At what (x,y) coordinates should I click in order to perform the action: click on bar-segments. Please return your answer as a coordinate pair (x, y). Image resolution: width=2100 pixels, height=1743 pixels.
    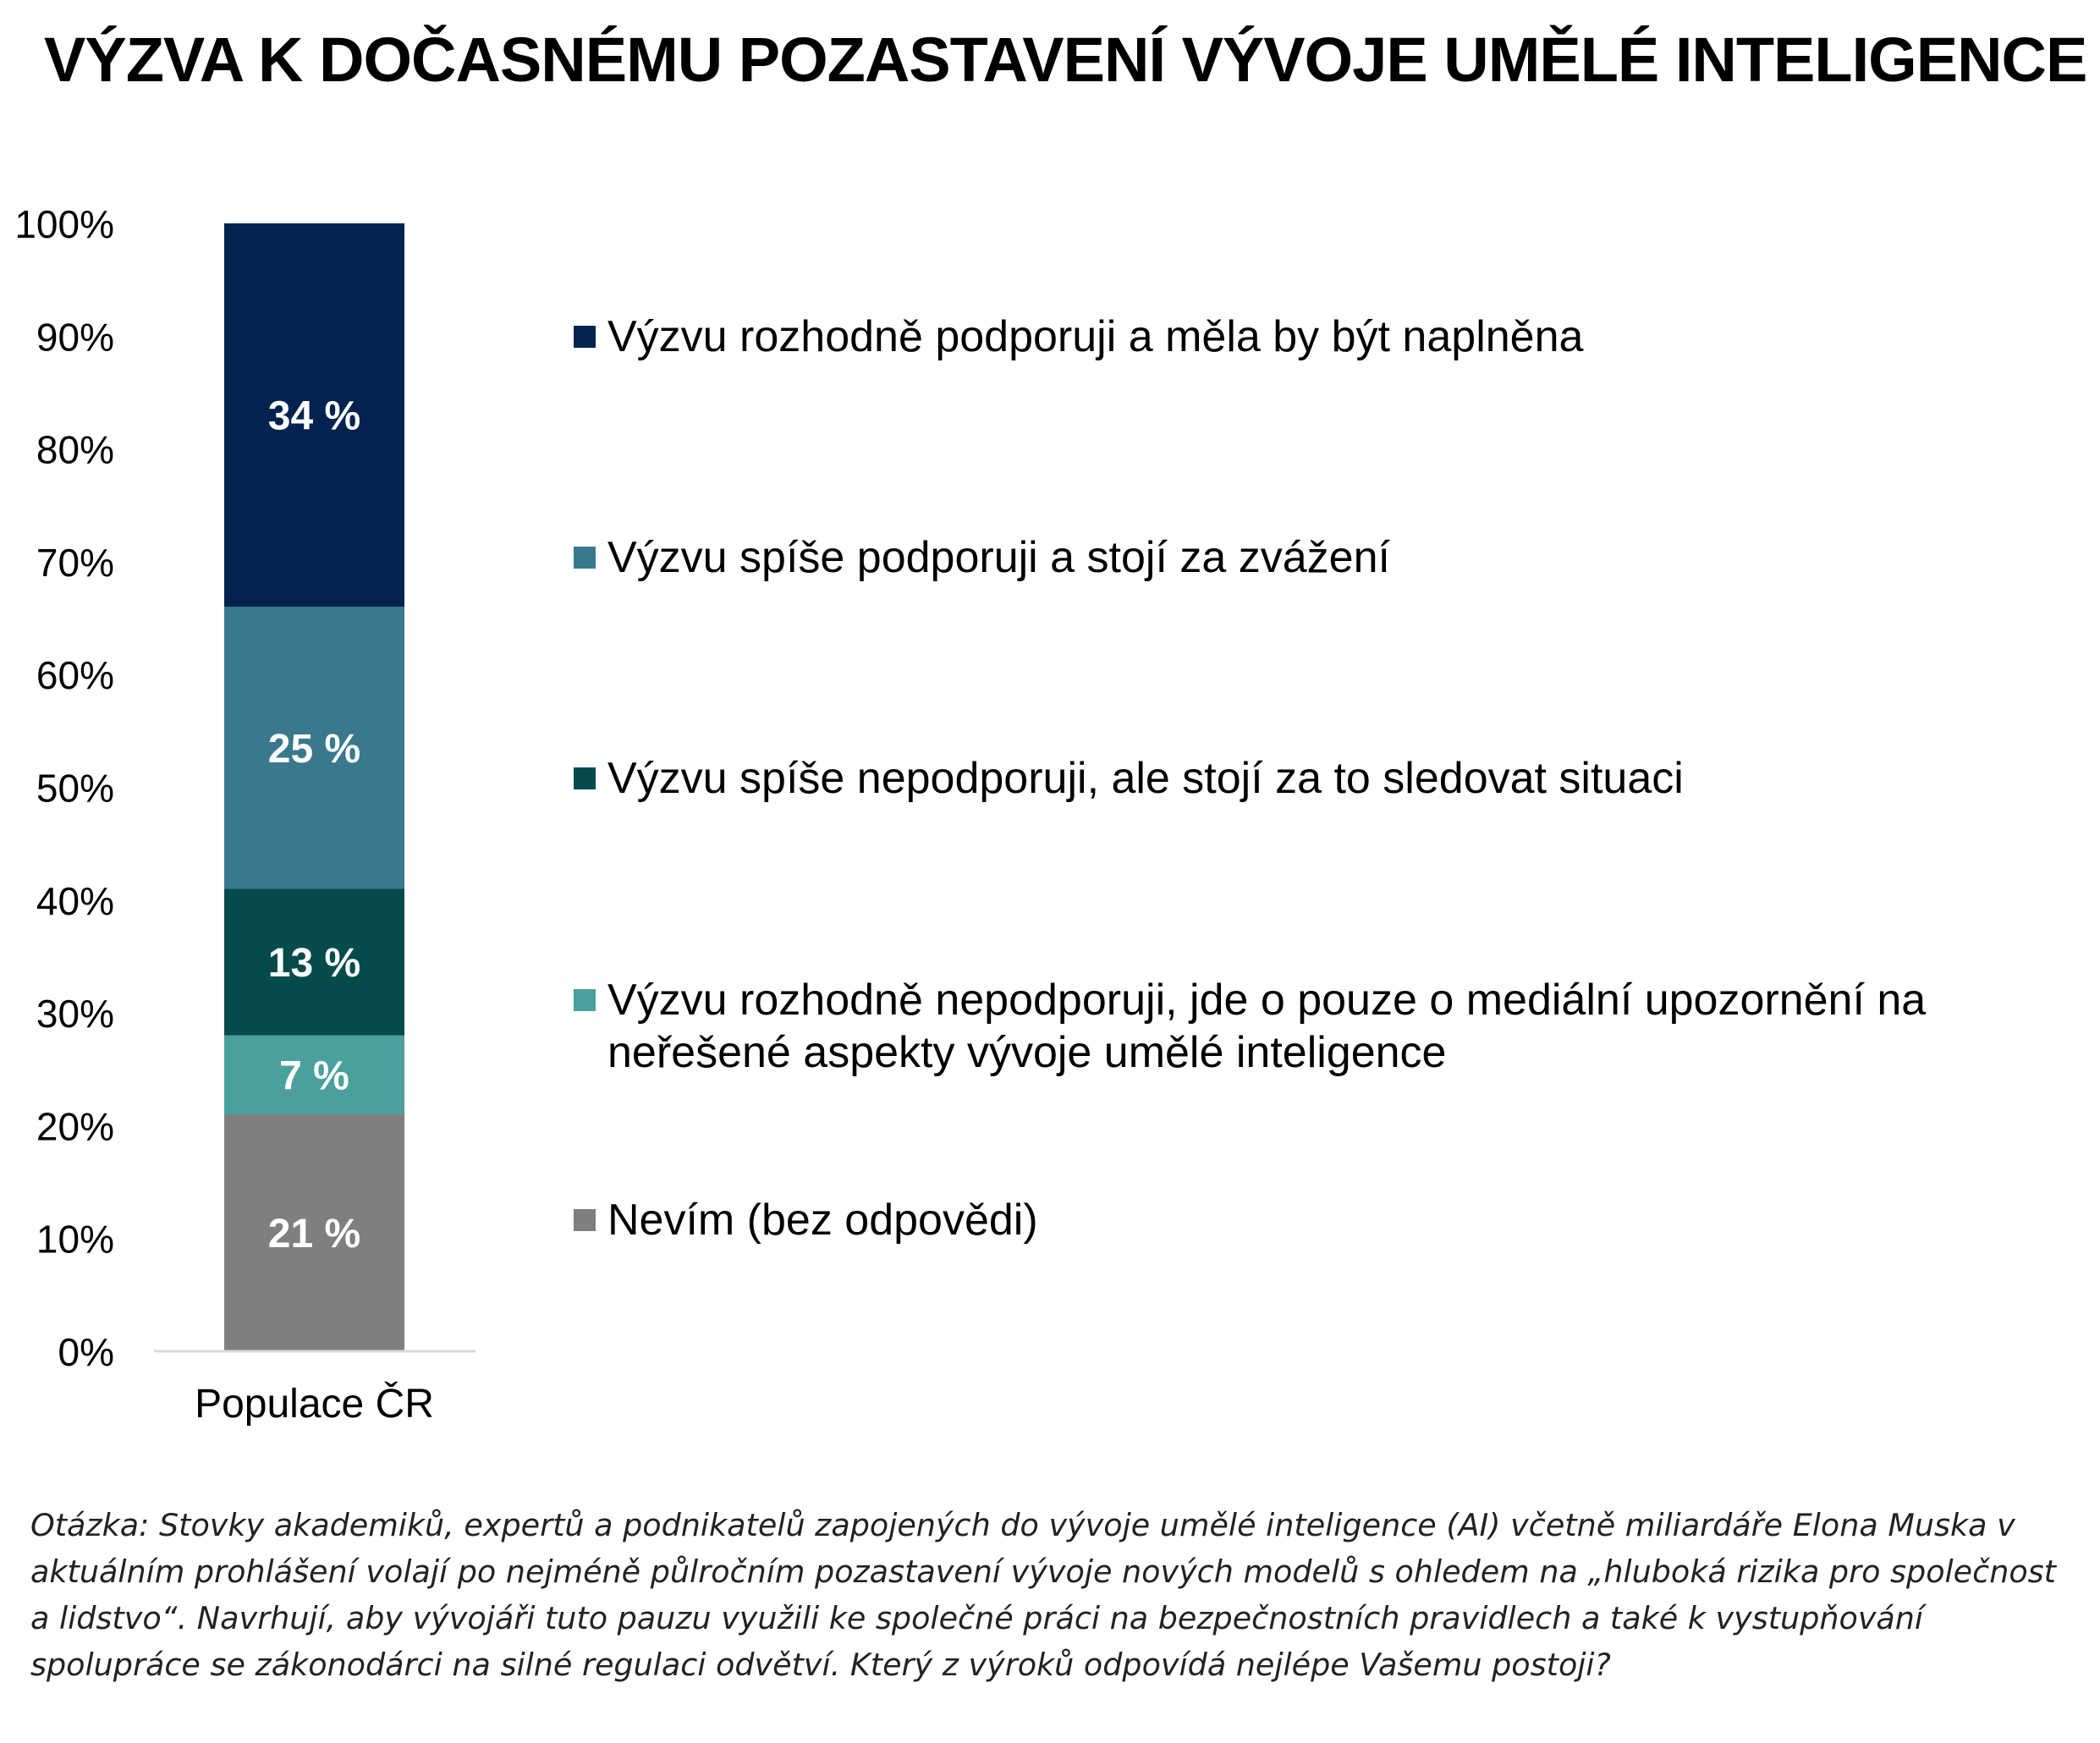
    Looking at the image, I should click on (314, 787).